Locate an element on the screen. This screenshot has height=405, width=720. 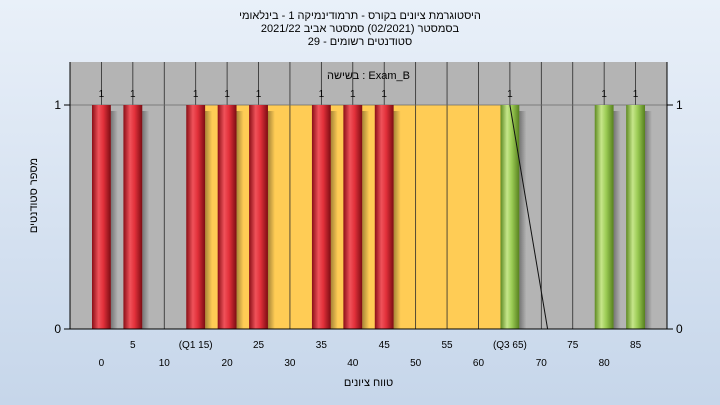
y-axis-label: מספר סטודנטים is located at coordinates (34, 195).